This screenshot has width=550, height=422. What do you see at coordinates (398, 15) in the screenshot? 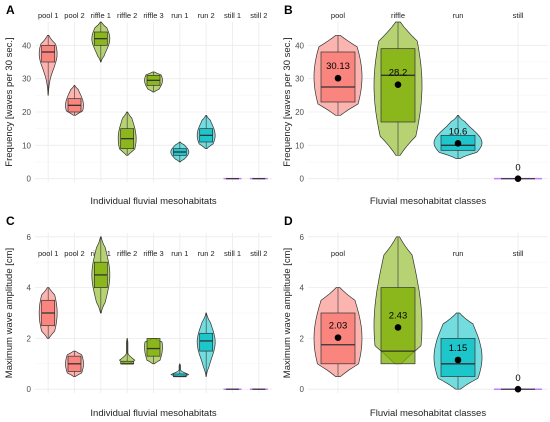
I see `category-label: riffle` at bounding box center [398, 15].